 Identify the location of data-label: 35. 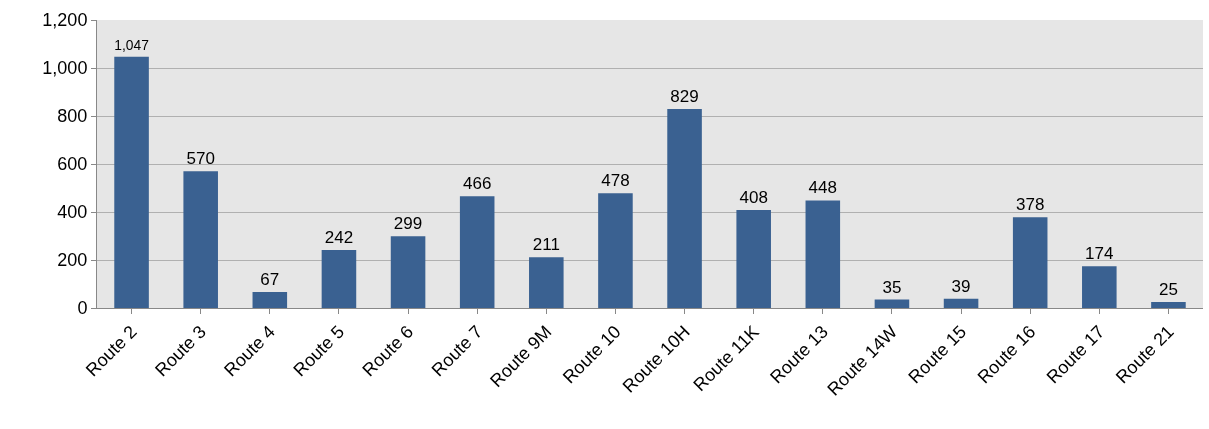
(892, 287).